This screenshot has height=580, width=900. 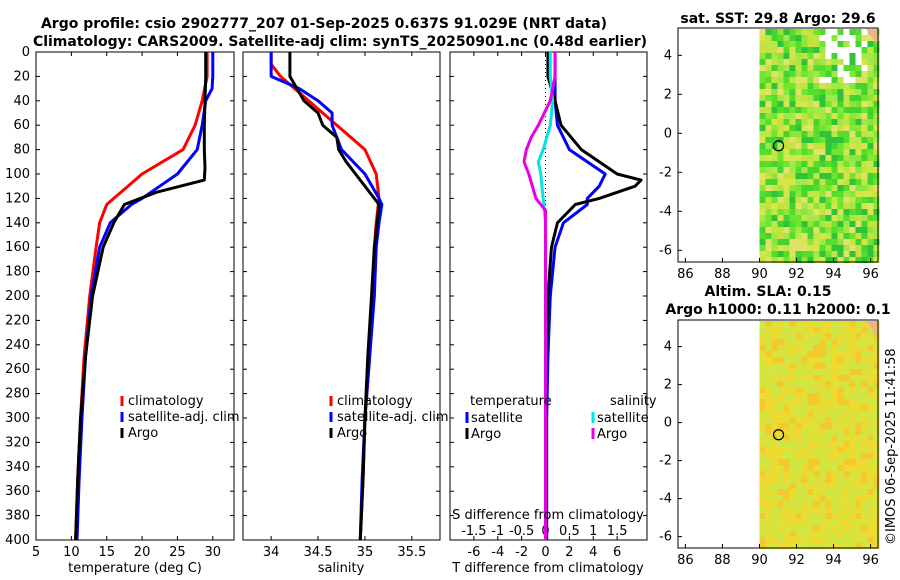 I want to click on depth-tick-label: 260, so click(x=17, y=369).